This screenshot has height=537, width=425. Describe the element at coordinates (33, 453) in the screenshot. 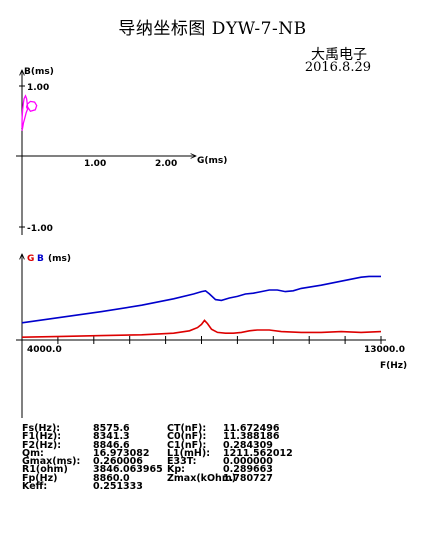

I see `param-label: Qm:` at that location.